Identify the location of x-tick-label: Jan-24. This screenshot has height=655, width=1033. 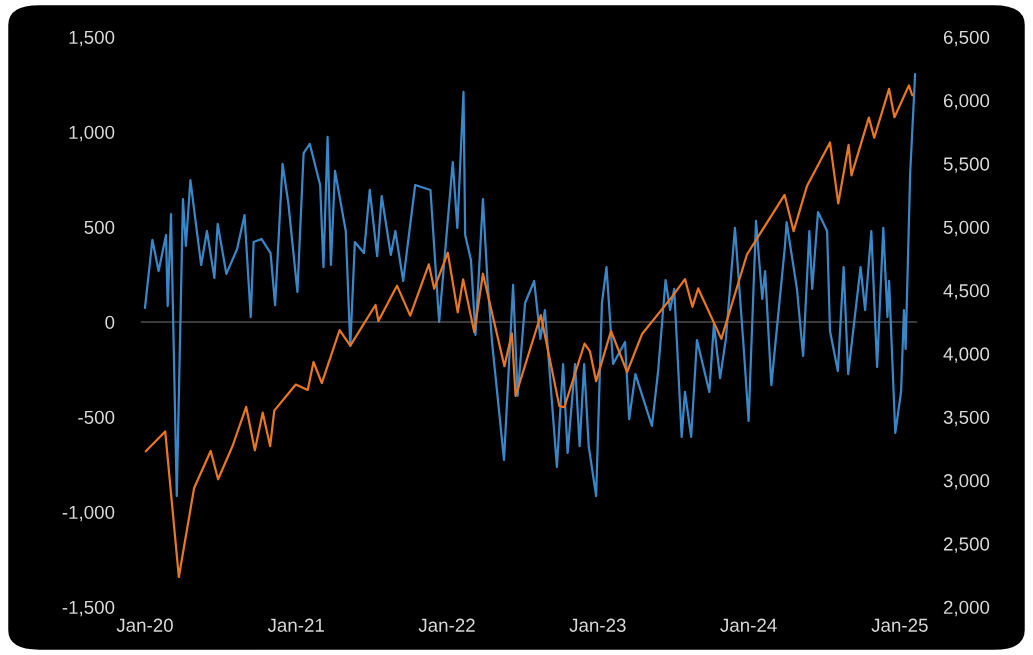
(748, 625).